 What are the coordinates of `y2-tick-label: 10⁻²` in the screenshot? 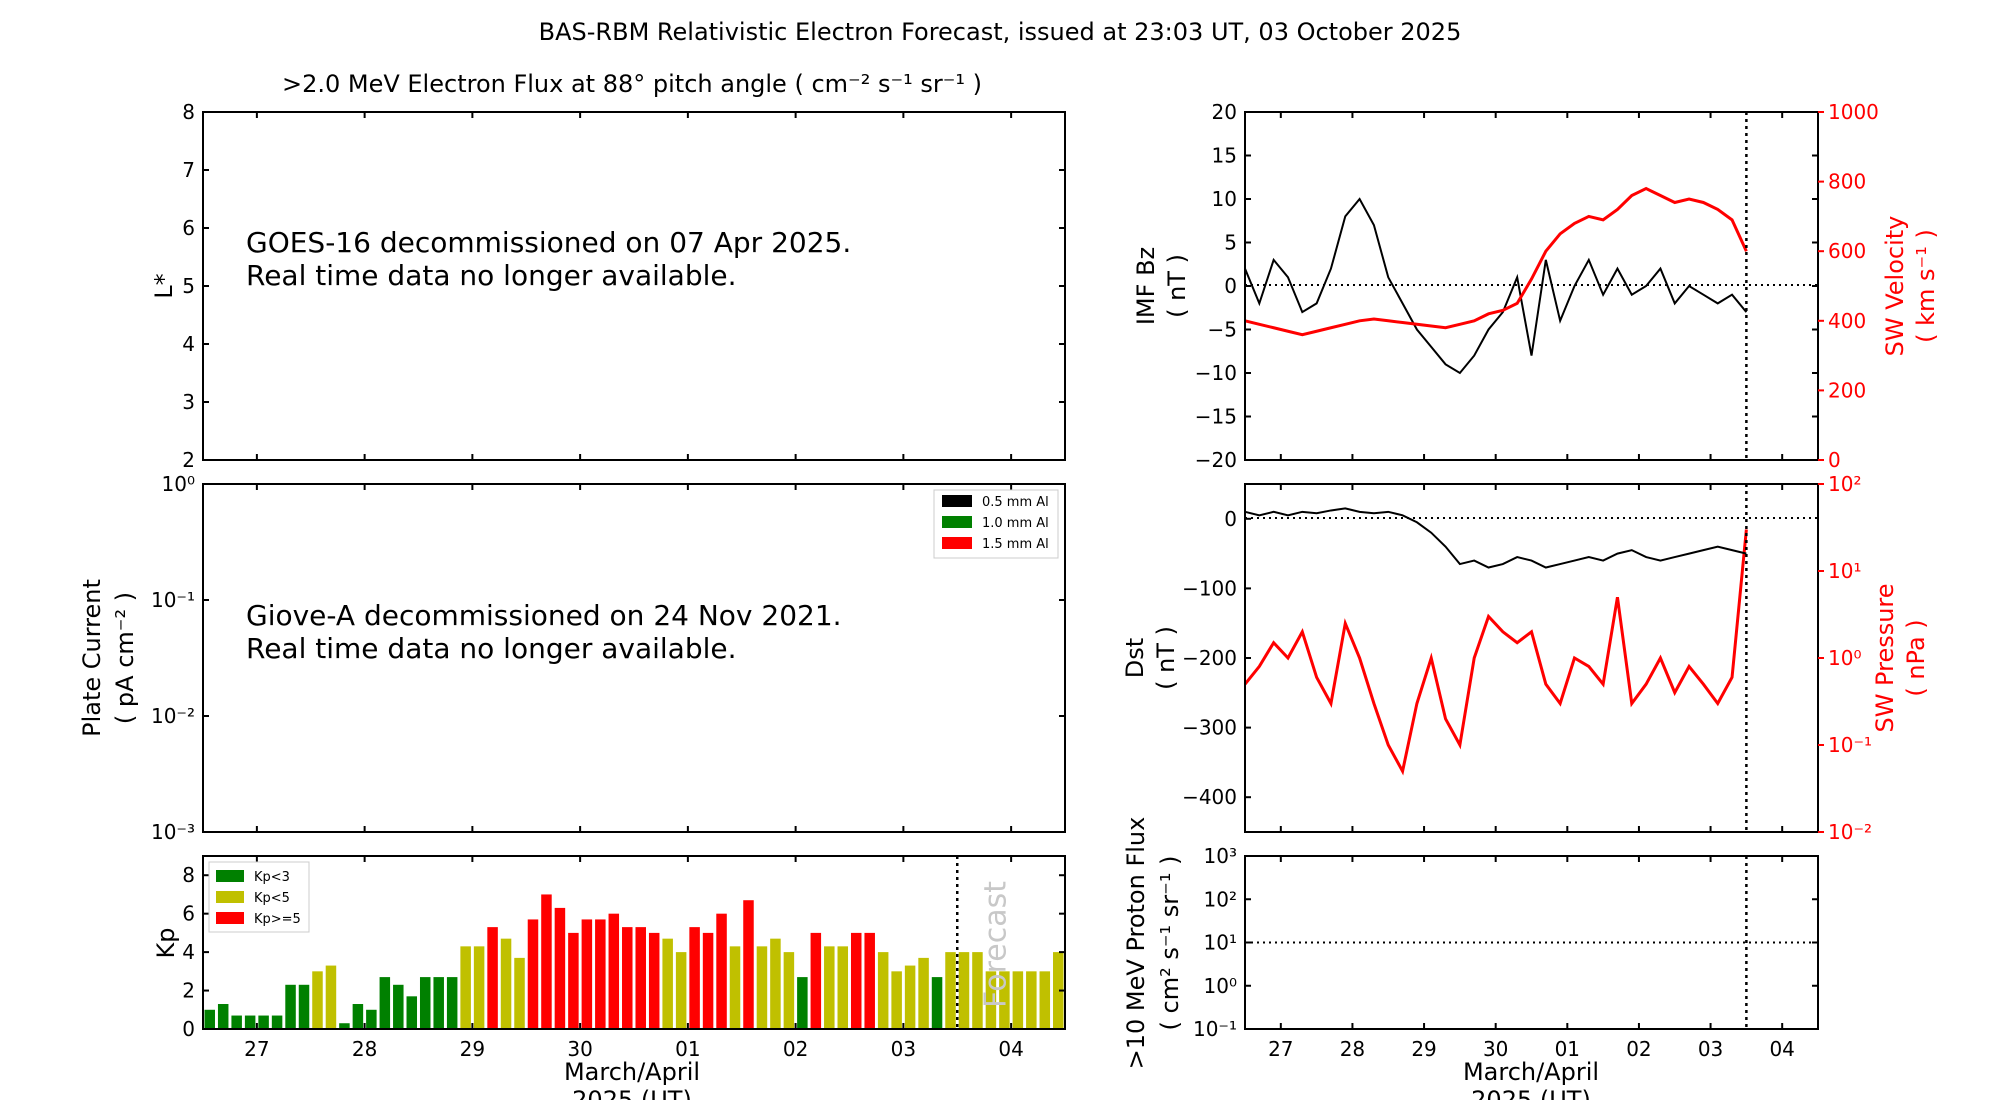 It's located at (1850, 832).